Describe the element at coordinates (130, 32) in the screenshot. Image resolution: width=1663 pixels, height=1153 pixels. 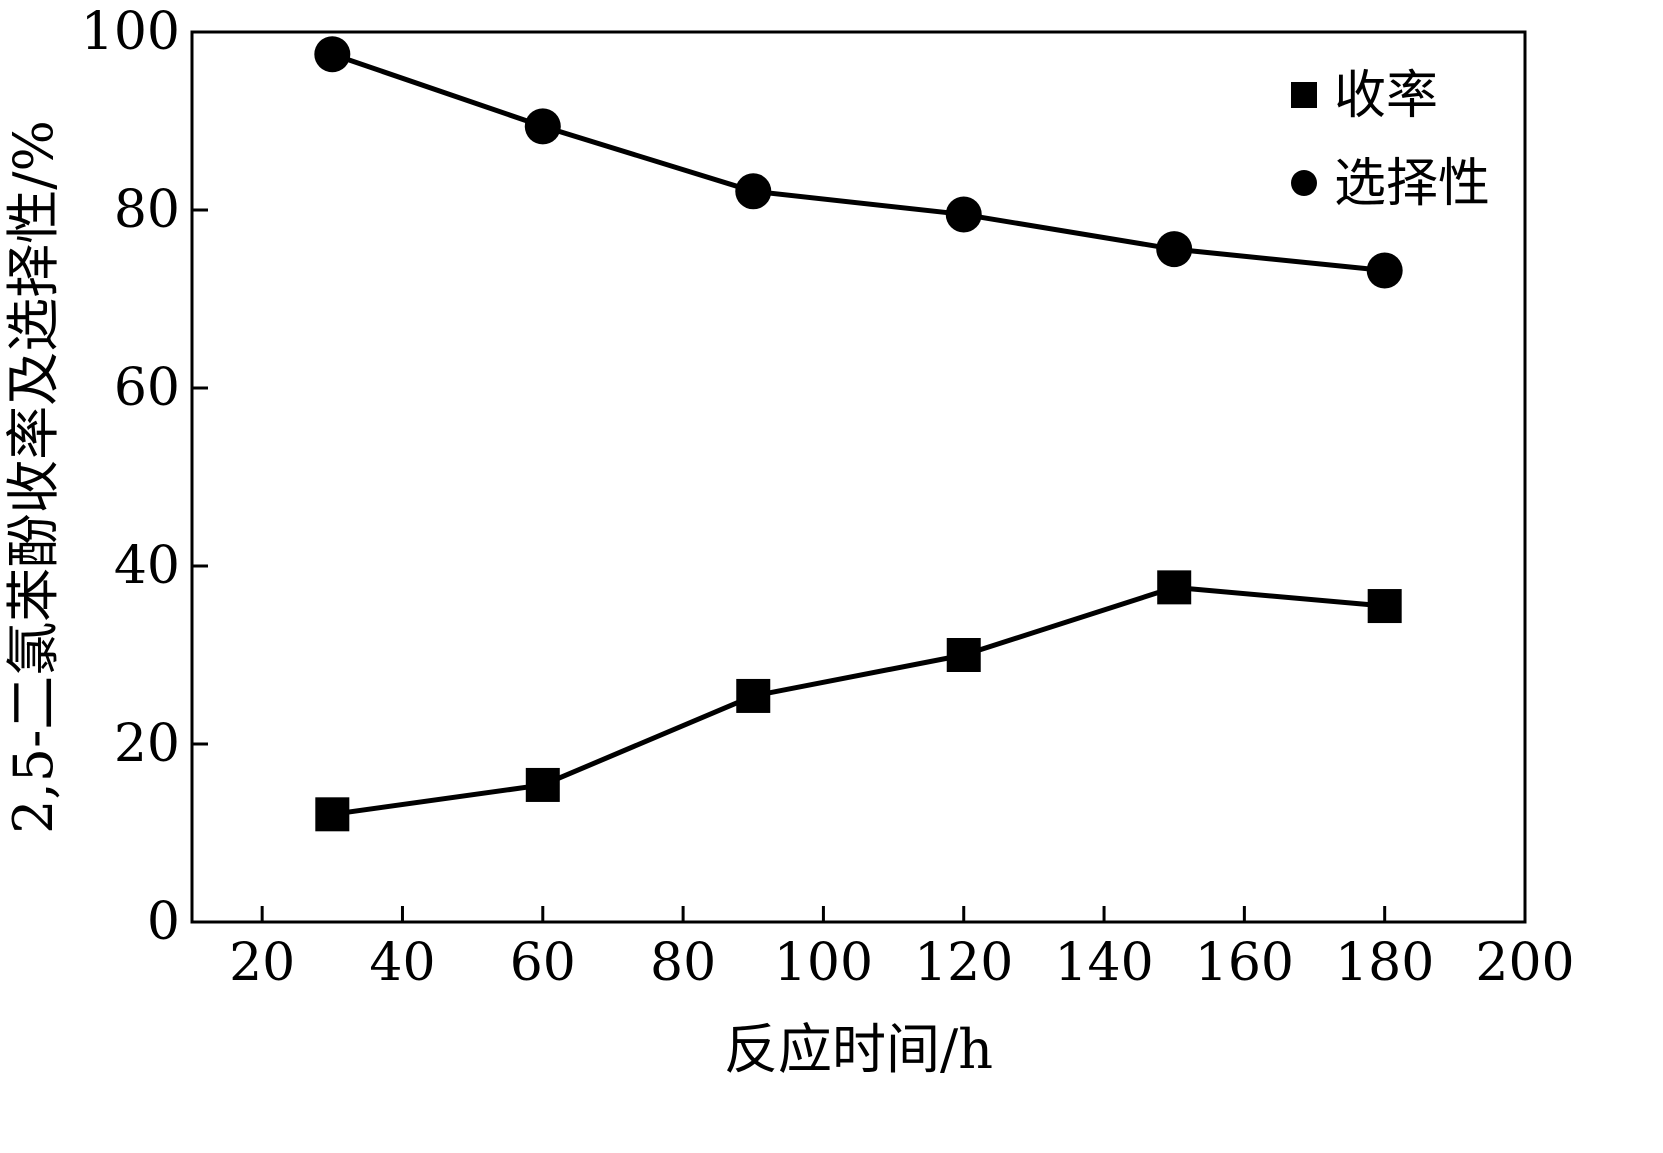
I see `y-tick-label: 100` at that location.